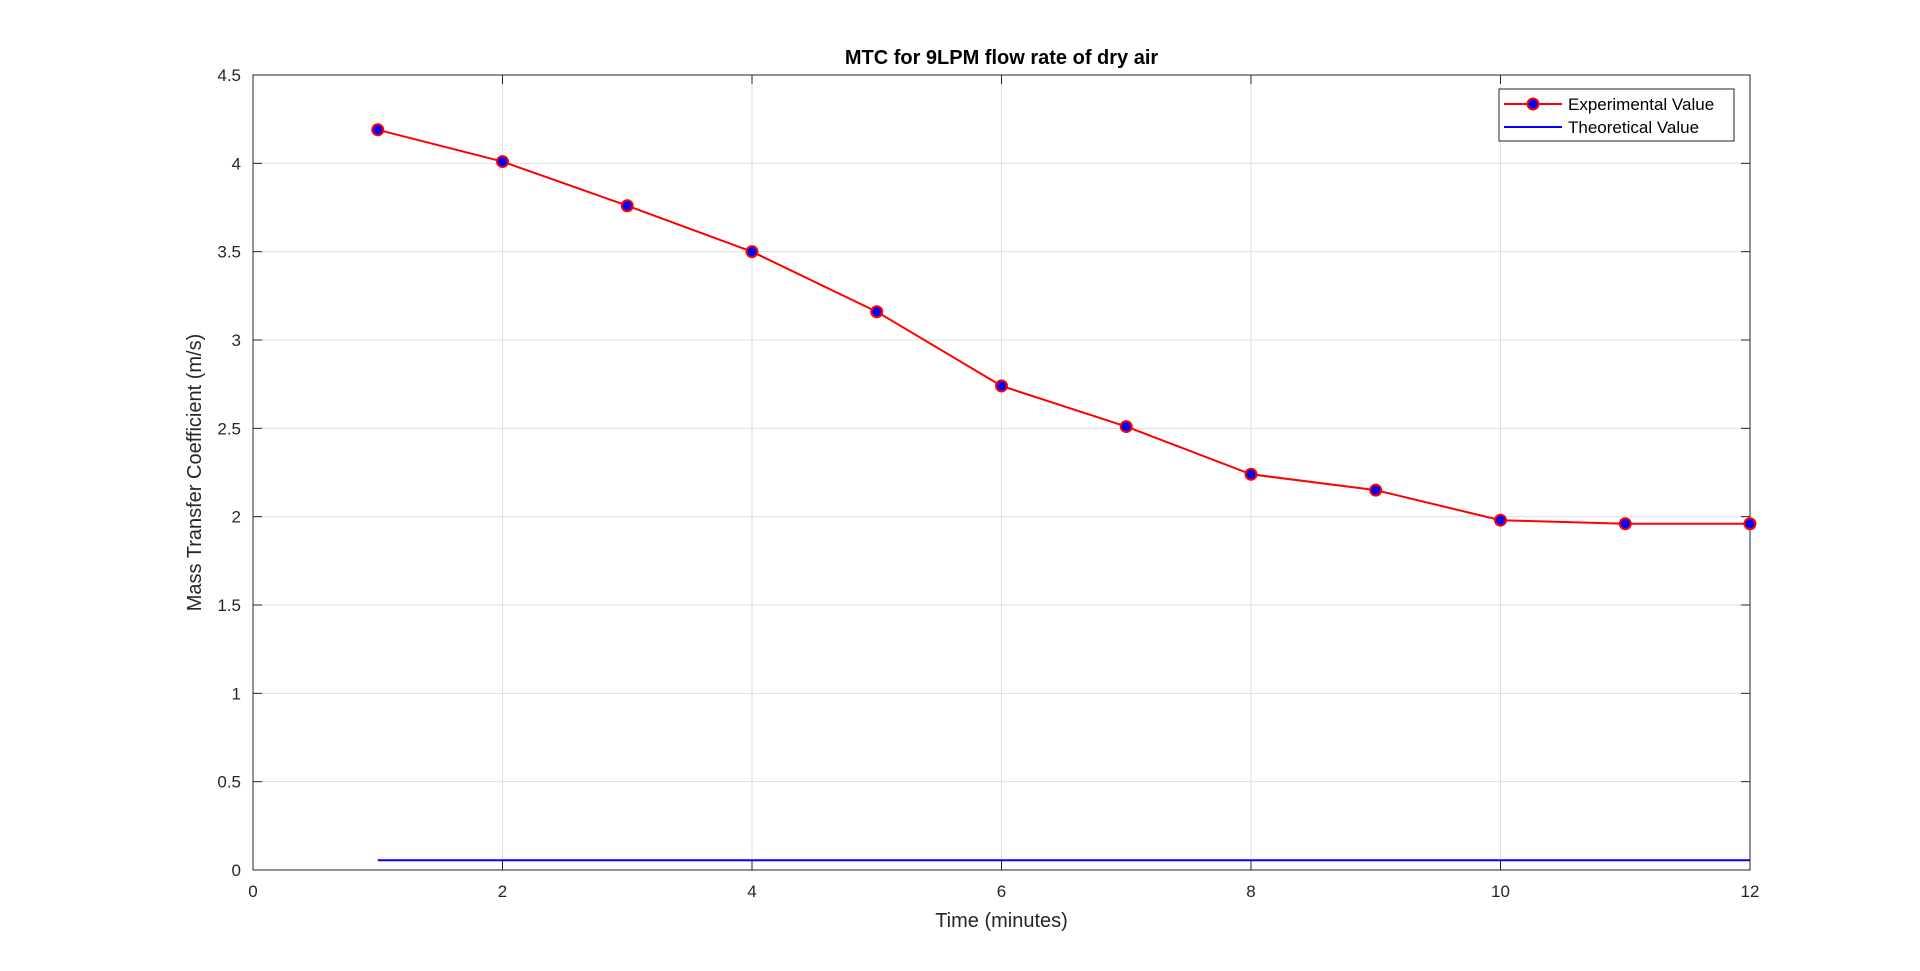  What do you see at coordinates (751, 891) in the screenshot?
I see `x-tick-label: 4` at bounding box center [751, 891].